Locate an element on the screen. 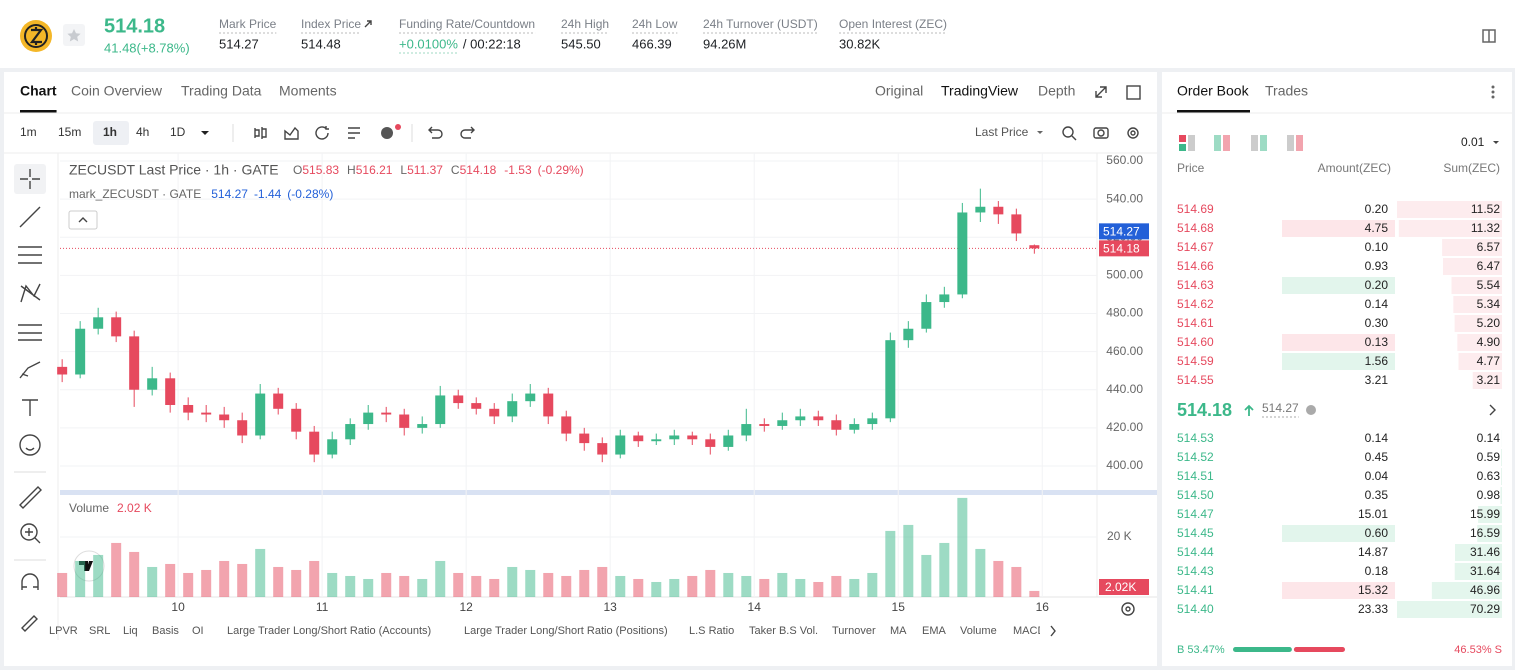 Image resolution: width=1515 pixels, height=670 pixels. settings-icon is located at coordinates (1128, 609).